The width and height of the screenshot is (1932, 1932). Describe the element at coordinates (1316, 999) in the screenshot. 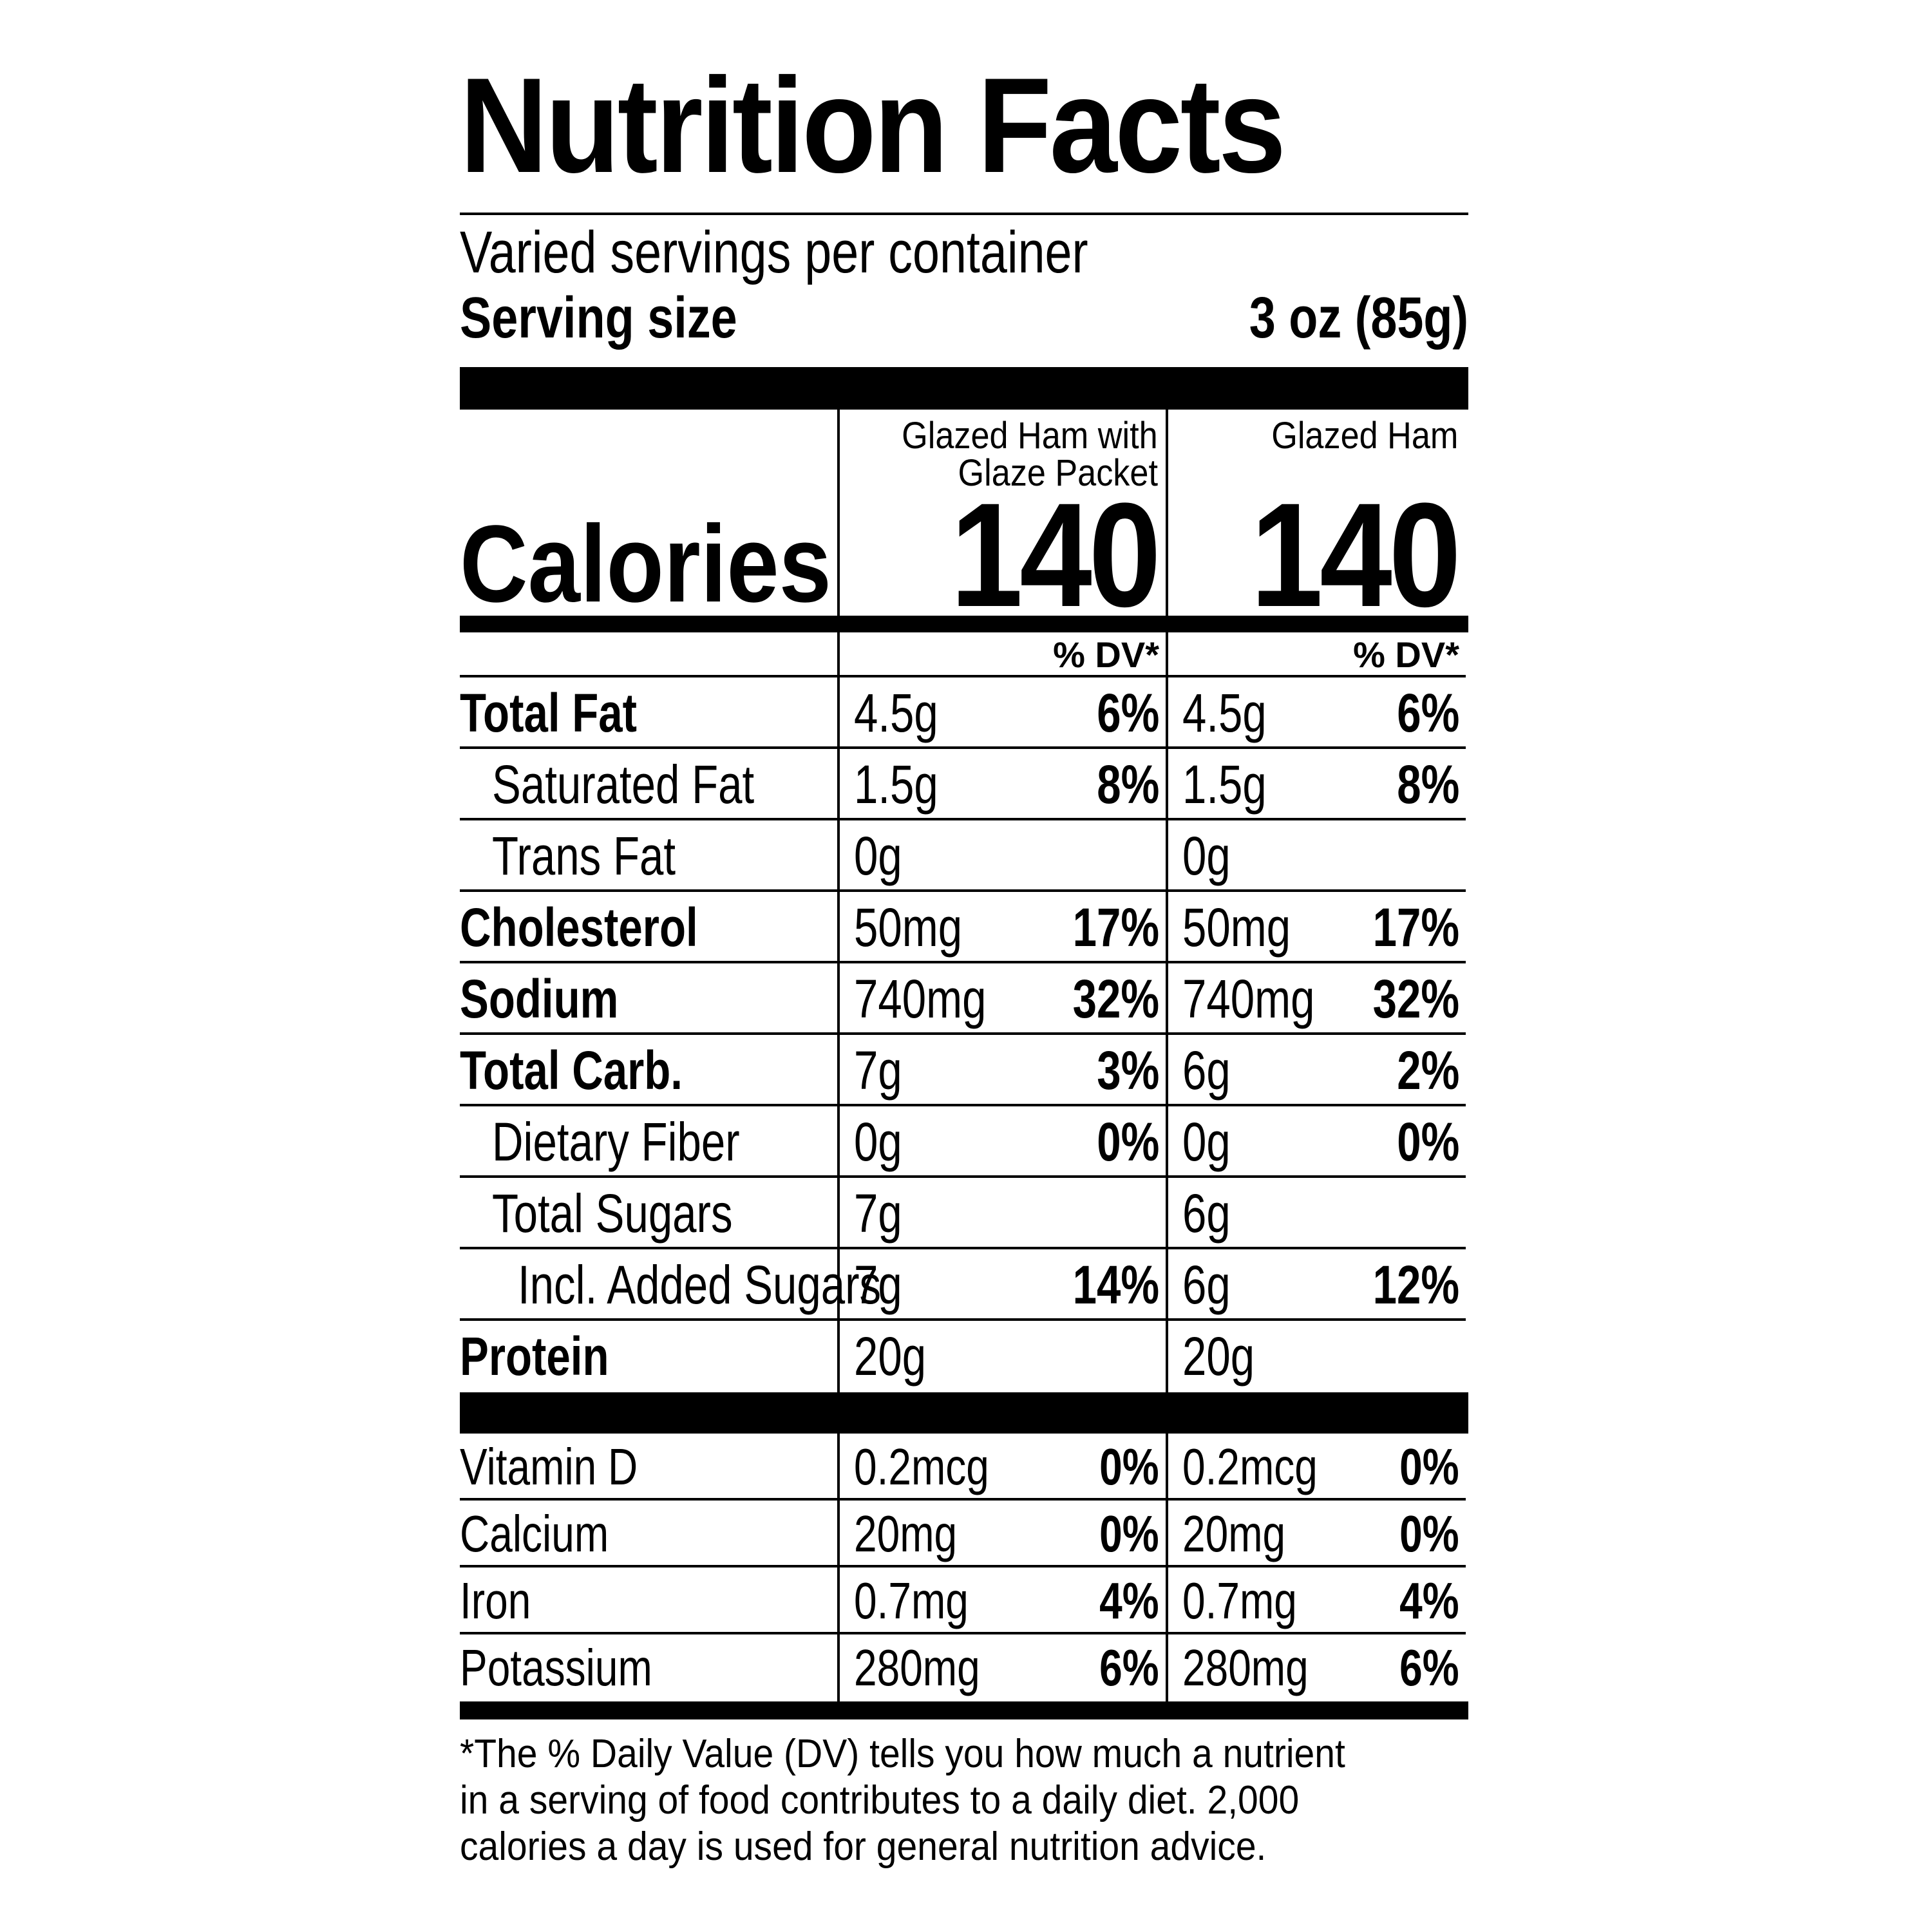

I see `column-2-values: 740mg 32%` at that location.